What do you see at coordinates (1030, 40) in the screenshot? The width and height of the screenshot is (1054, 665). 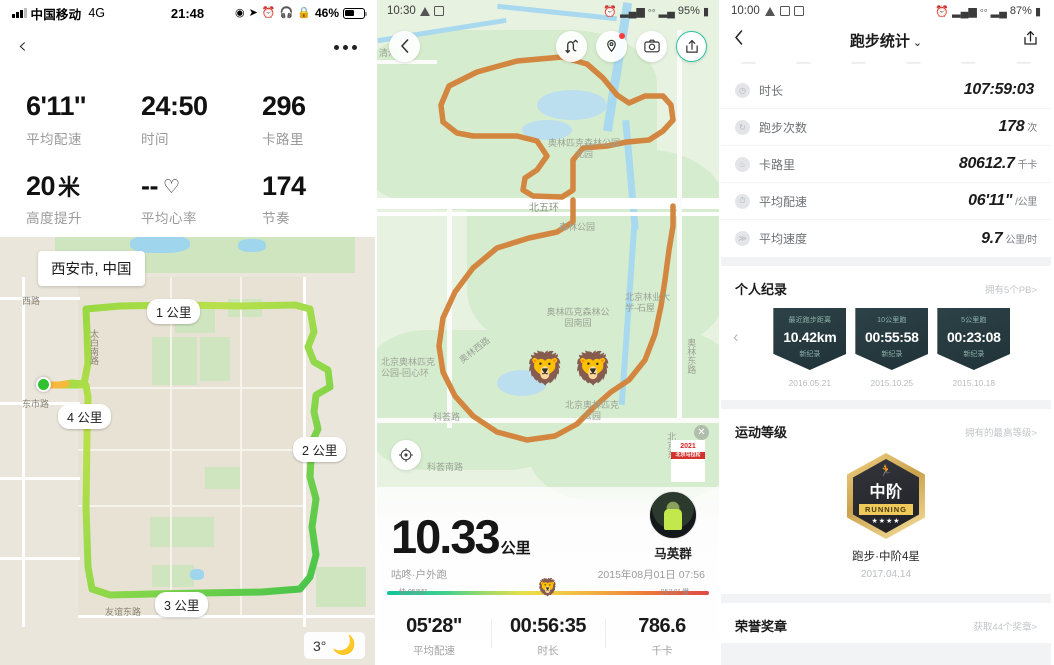 I see `share-button` at bounding box center [1030, 40].